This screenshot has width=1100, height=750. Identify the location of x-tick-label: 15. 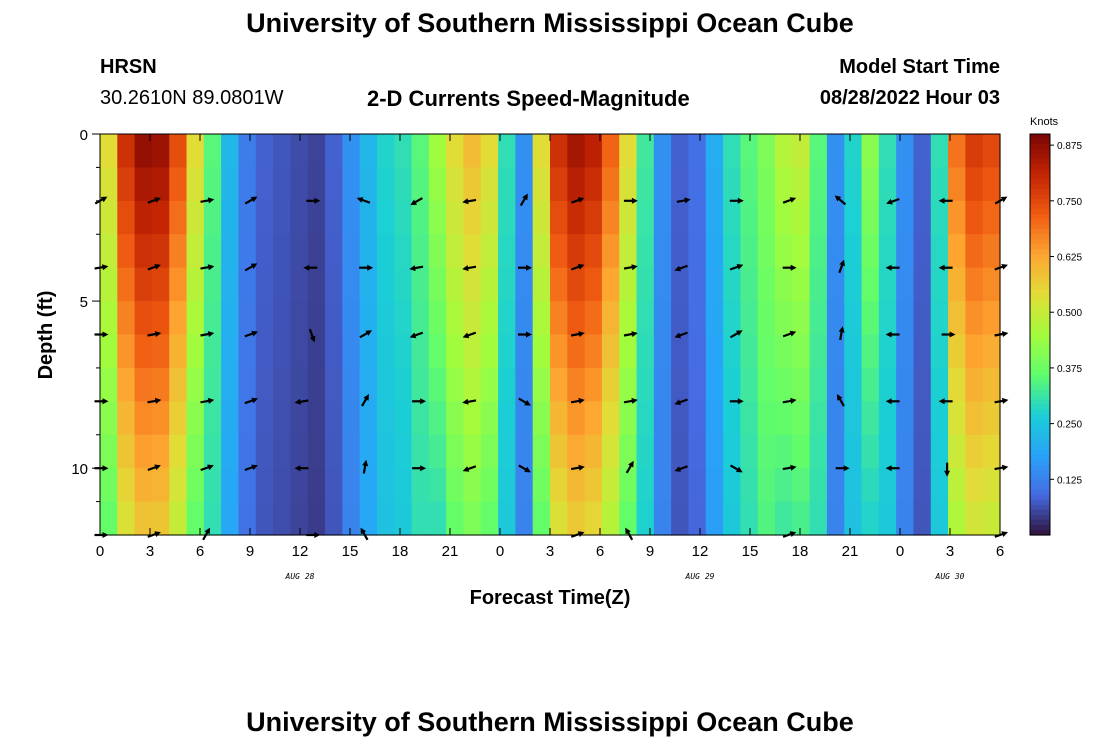
(750, 551).